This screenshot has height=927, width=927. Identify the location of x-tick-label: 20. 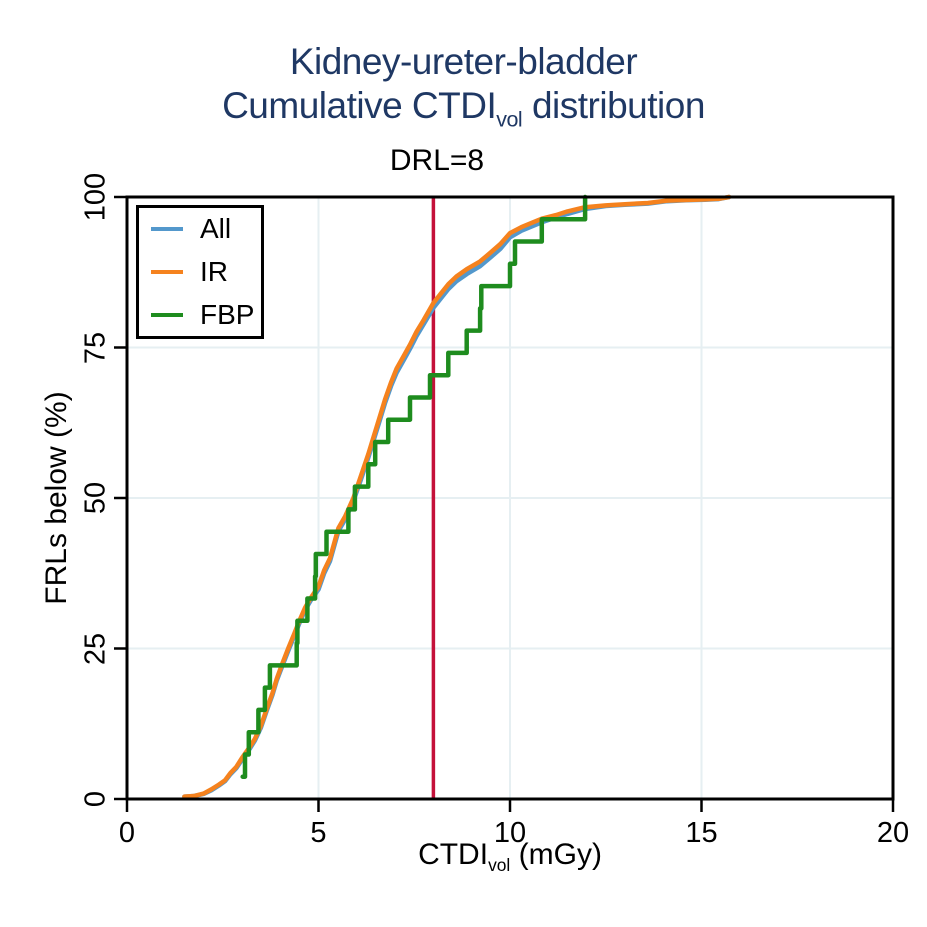
(893, 833).